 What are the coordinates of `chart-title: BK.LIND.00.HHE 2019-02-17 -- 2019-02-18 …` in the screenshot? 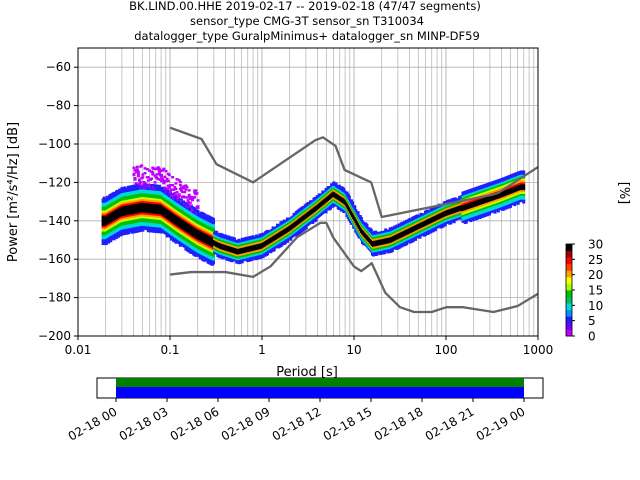 It's located at (305, 21).